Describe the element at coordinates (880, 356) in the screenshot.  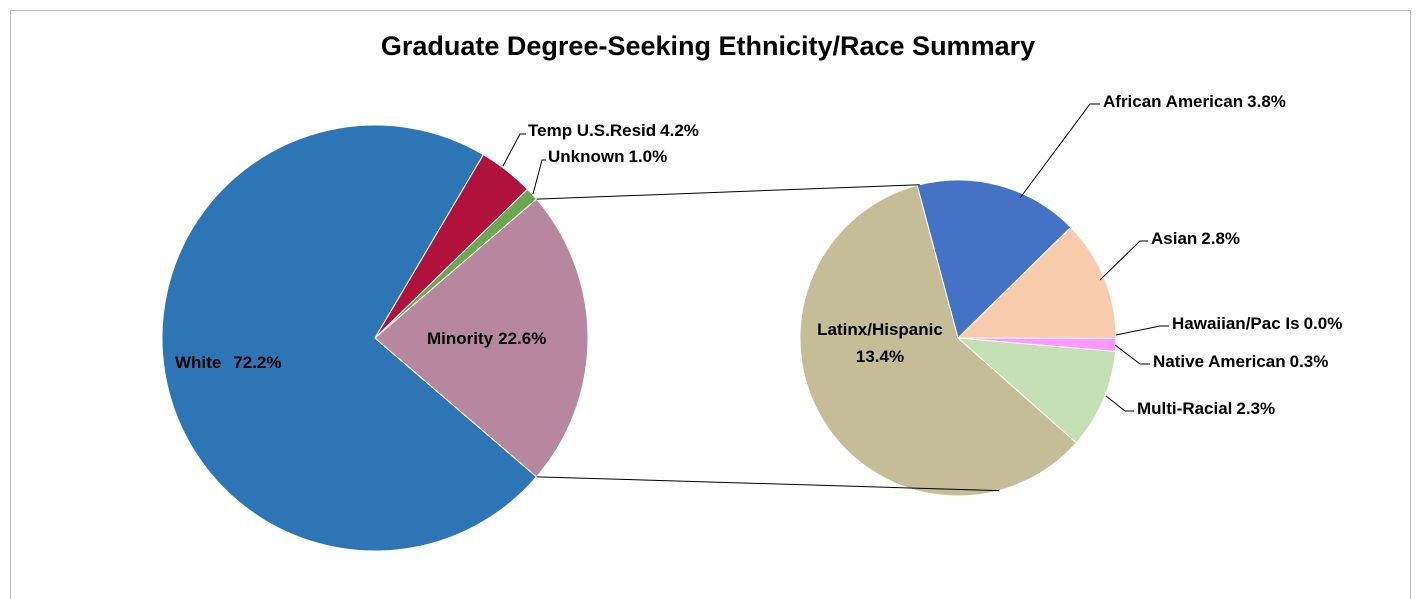
I see `label-value: 13.4%` at that location.